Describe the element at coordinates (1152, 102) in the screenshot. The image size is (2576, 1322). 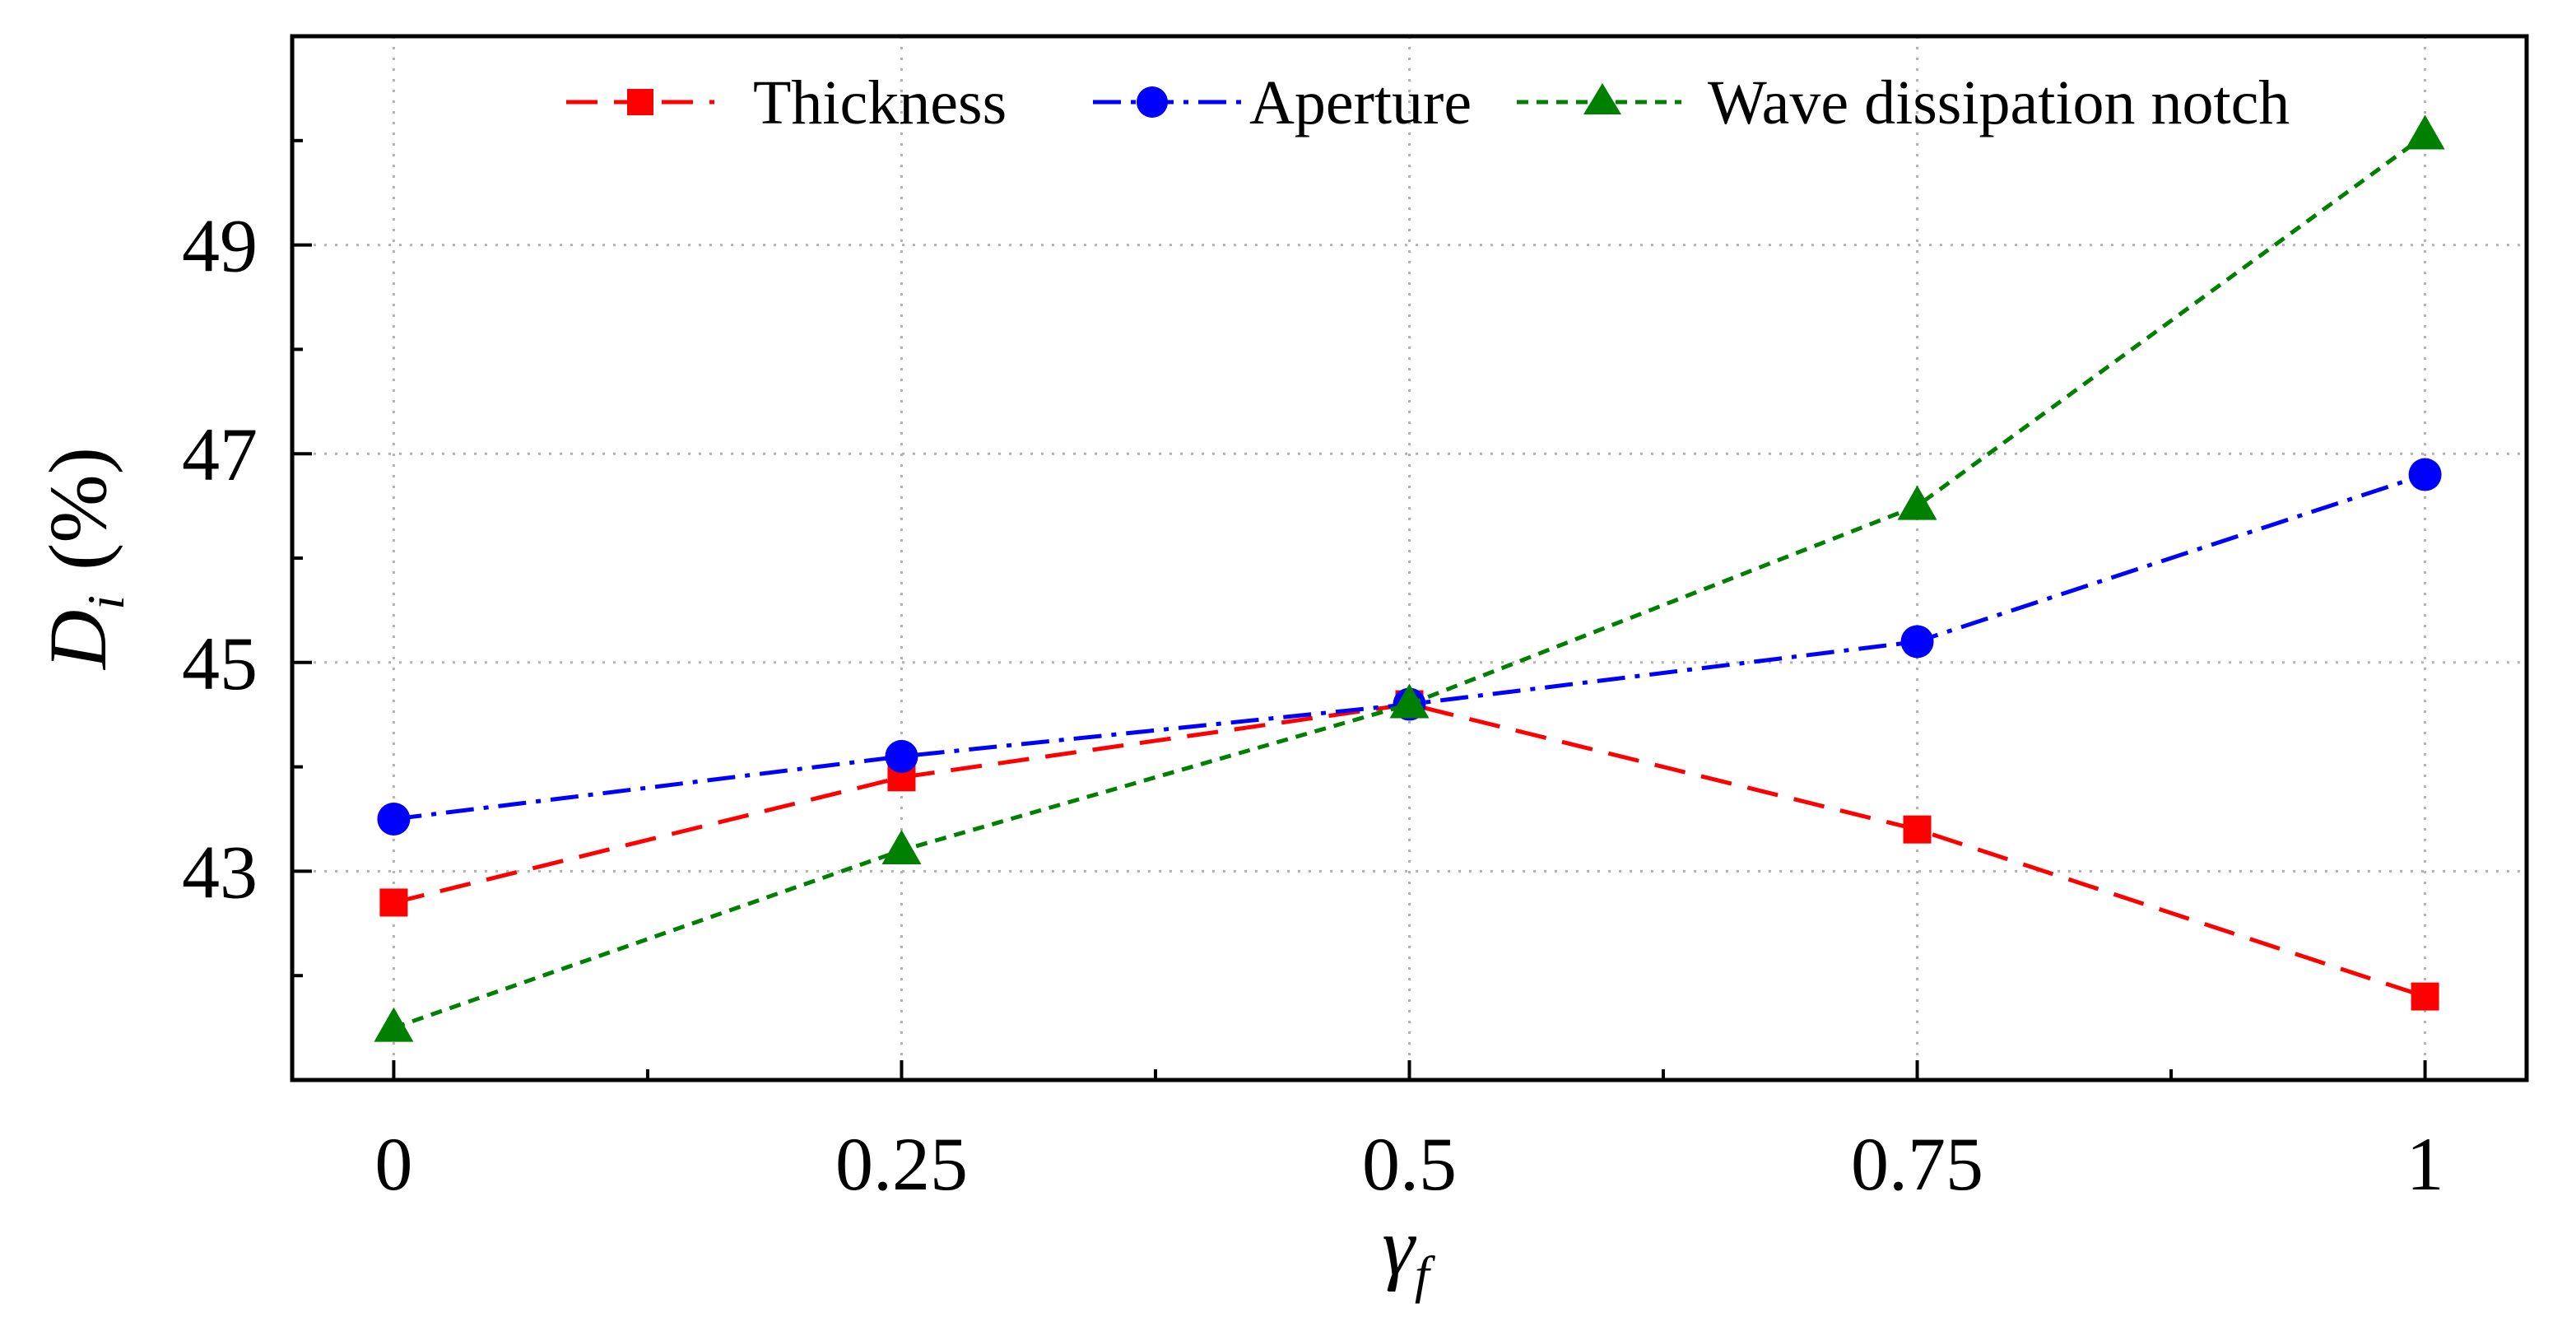
I see `legend-marker-aperture` at that location.